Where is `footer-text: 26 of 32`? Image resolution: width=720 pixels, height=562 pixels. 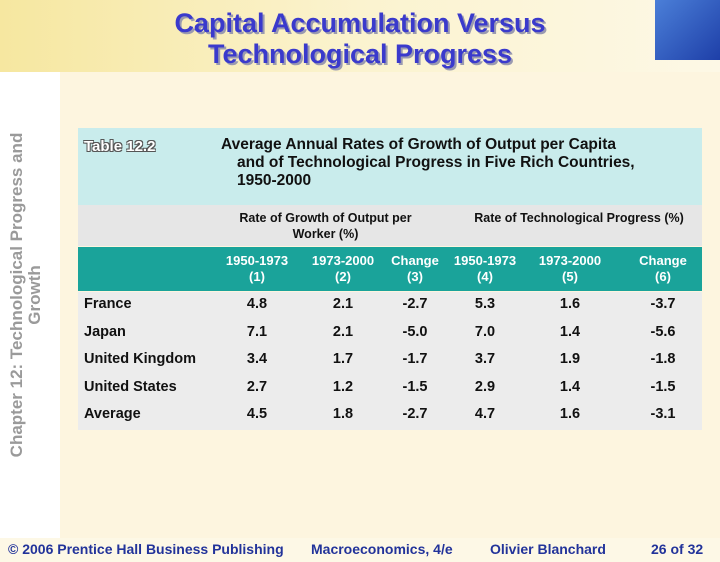
footer-text: 26 of 32 is located at coordinates (677, 549).